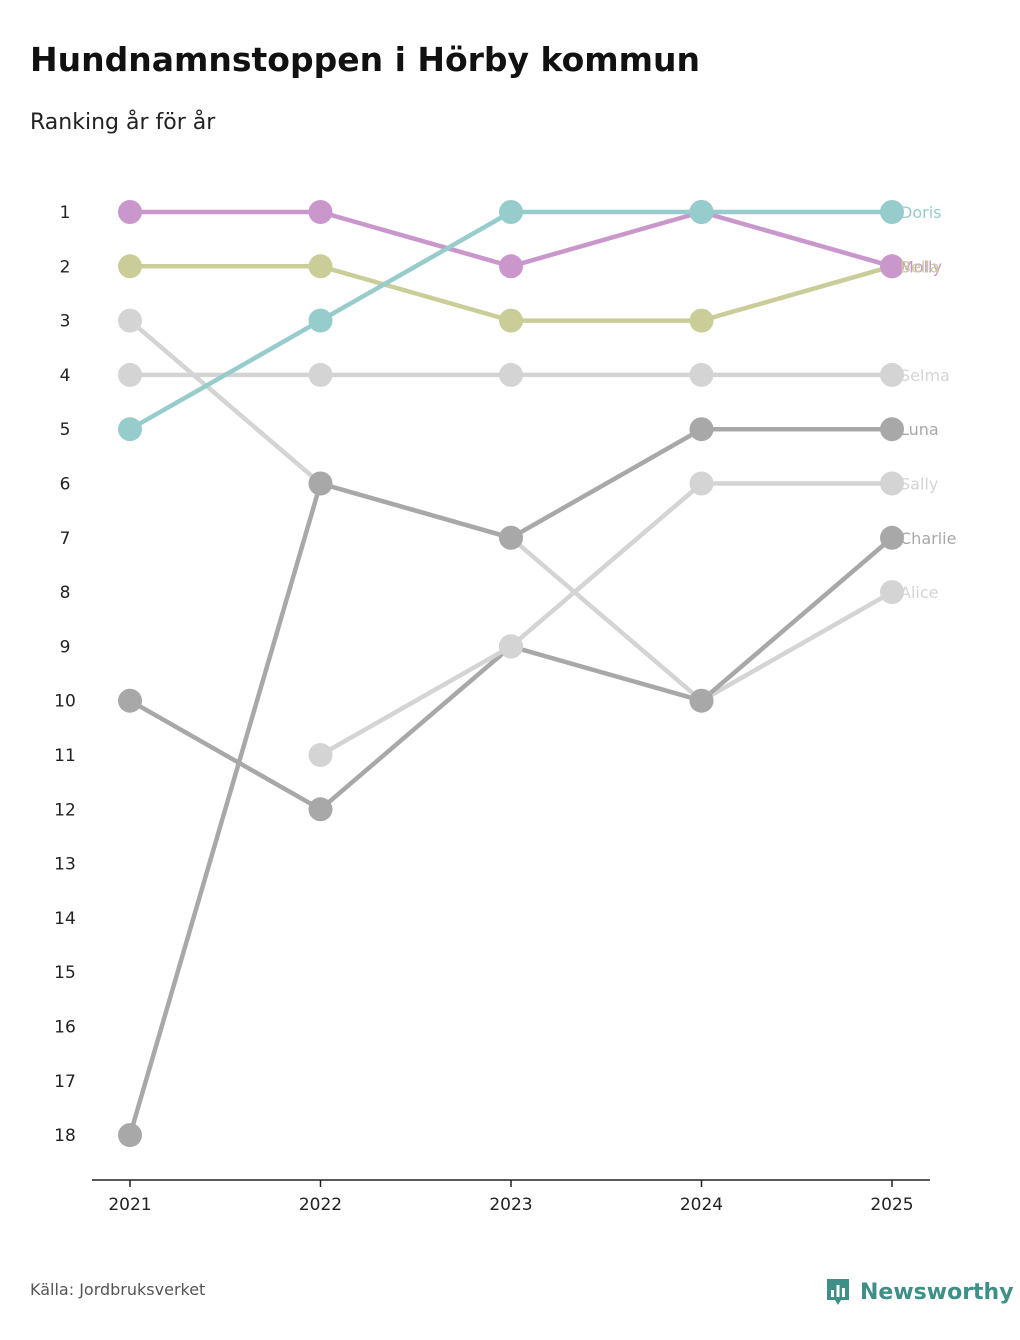 The height and width of the screenshot is (1340, 1020). I want to click on series-label-molly: Molly, so click(921, 266).